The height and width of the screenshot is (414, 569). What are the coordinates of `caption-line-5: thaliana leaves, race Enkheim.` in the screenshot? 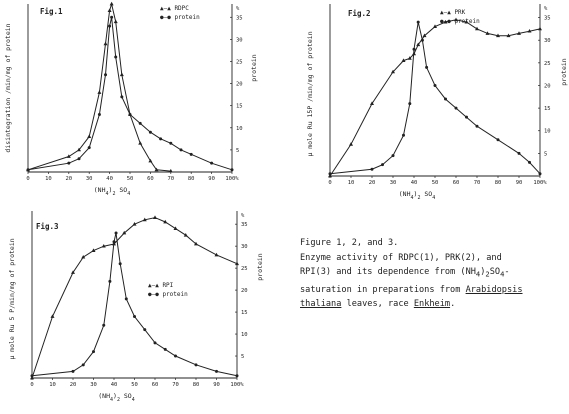 It's located at (378, 304).